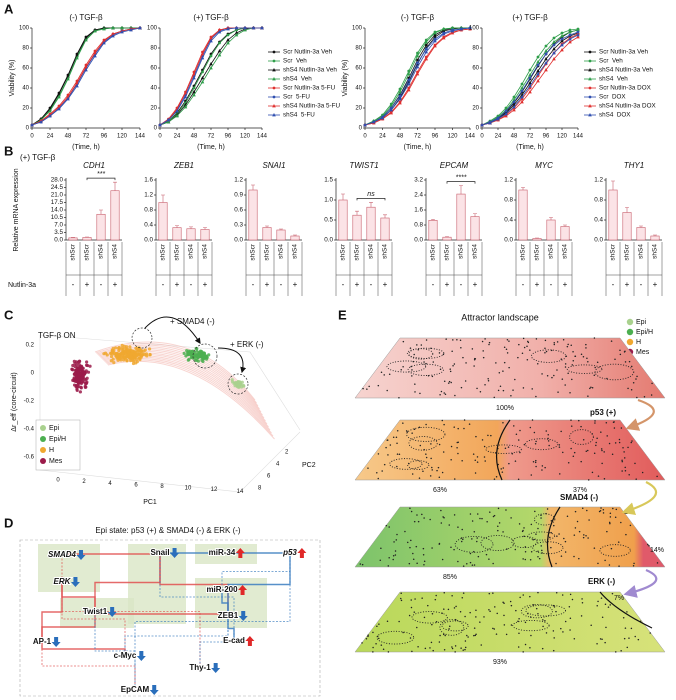  What do you see at coordinates (475, 89) in the screenshot?
I see `y-tick-label: 40` at bounding box center [475, 89].